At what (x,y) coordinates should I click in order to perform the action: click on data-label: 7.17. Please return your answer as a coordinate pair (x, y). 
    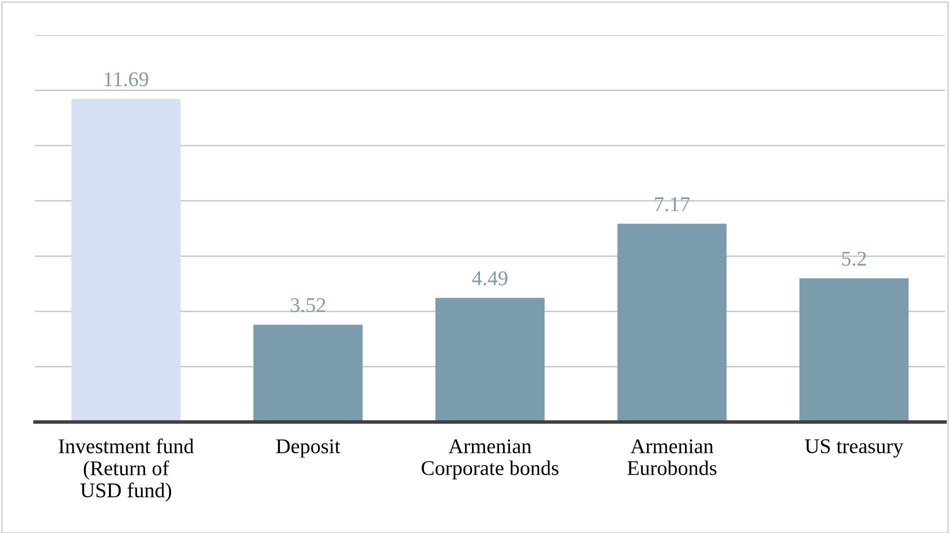
    Looking at the image, I should click on (672, 204).